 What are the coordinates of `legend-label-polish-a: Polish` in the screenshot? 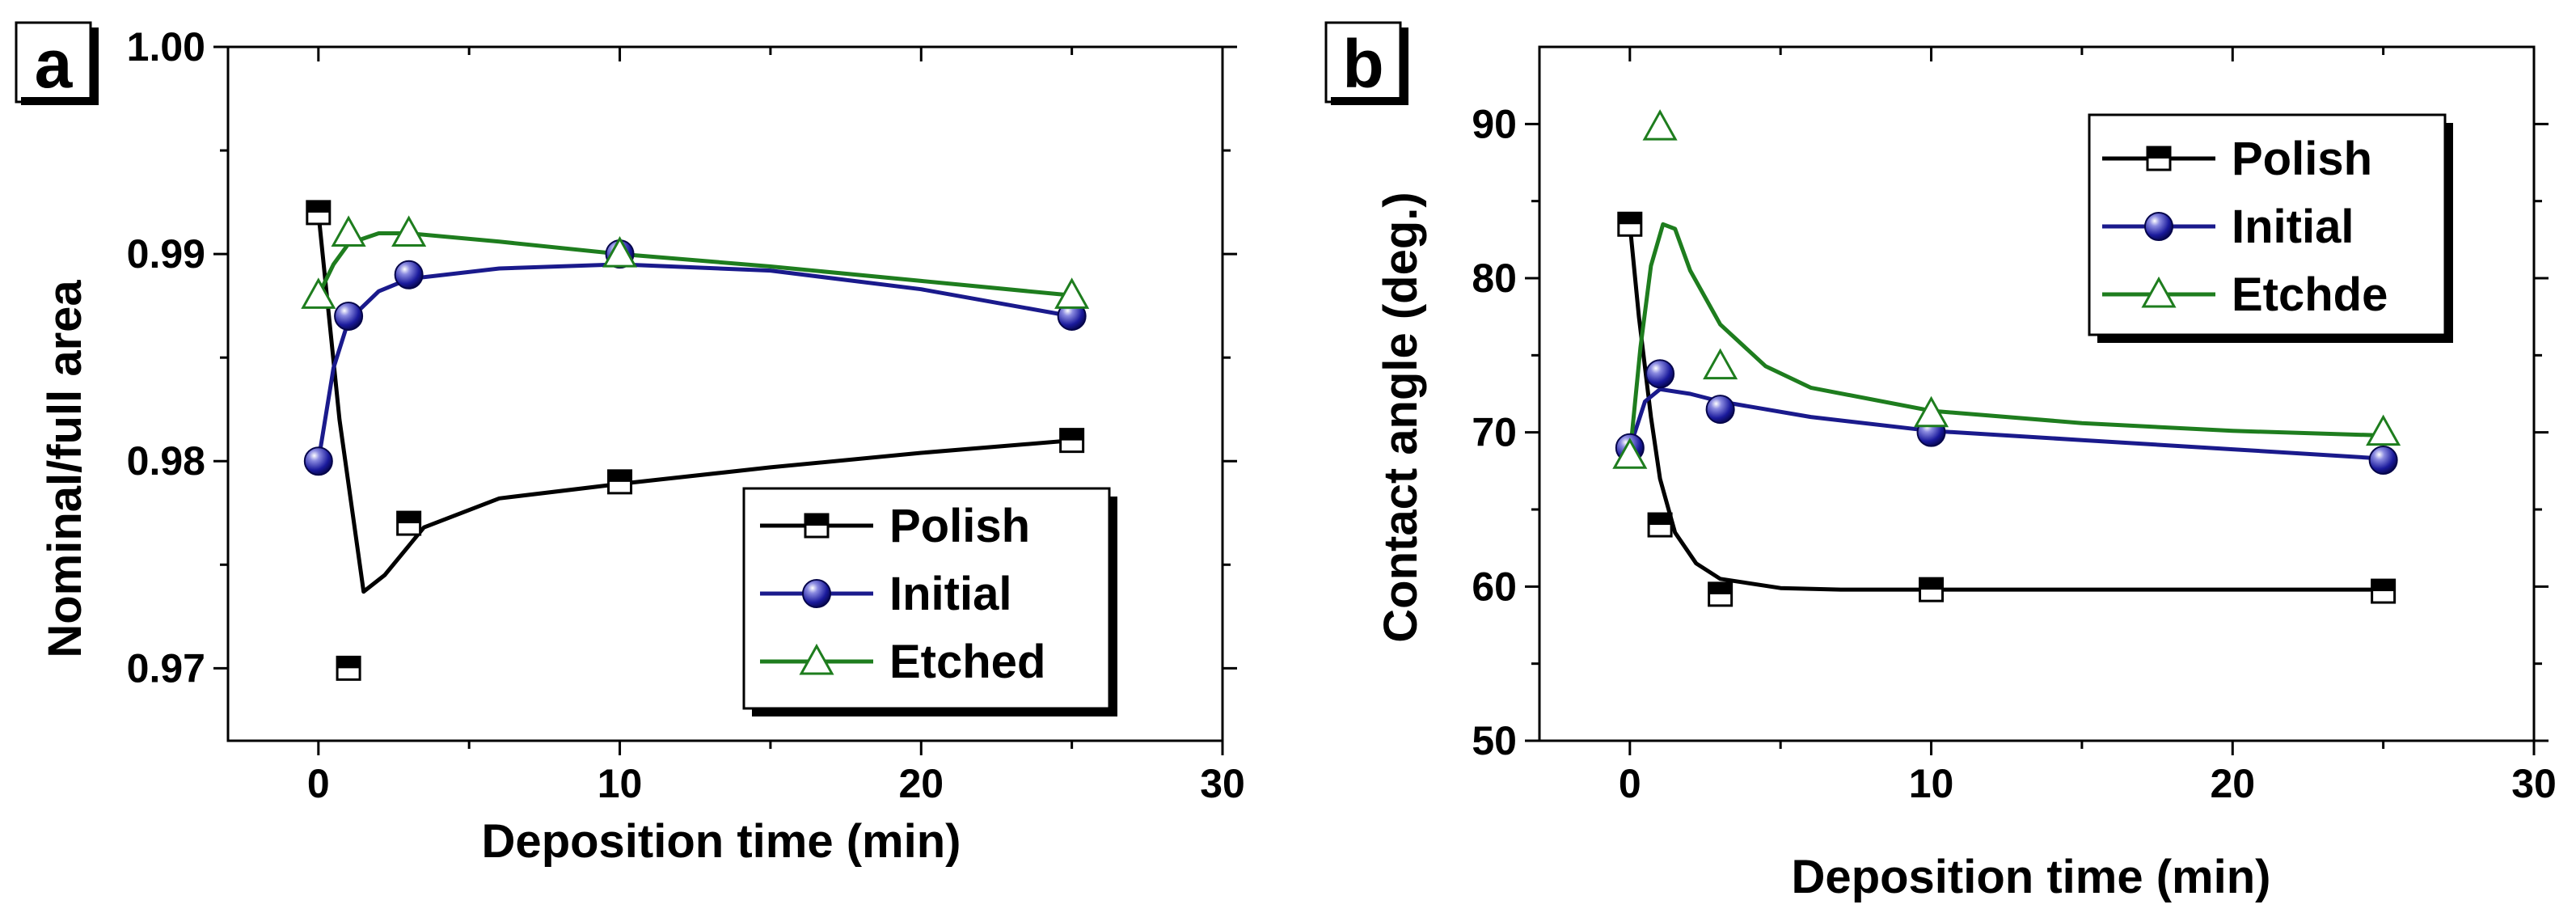 It's located at (959, 526).